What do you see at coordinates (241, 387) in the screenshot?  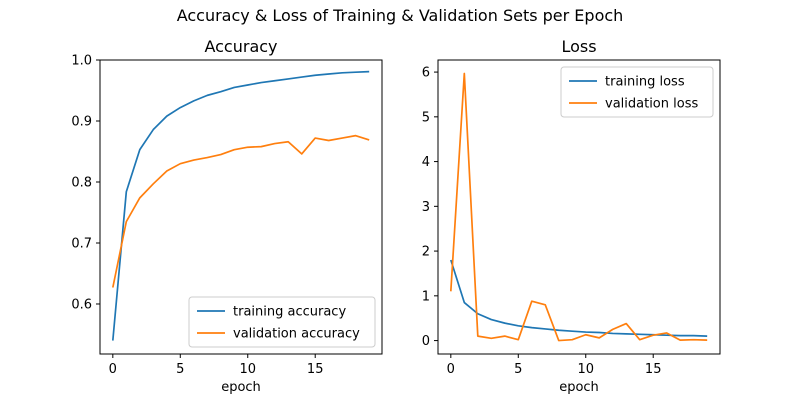 I see `accuracy-xlabel: epoch` at bounding box center [241, 387].